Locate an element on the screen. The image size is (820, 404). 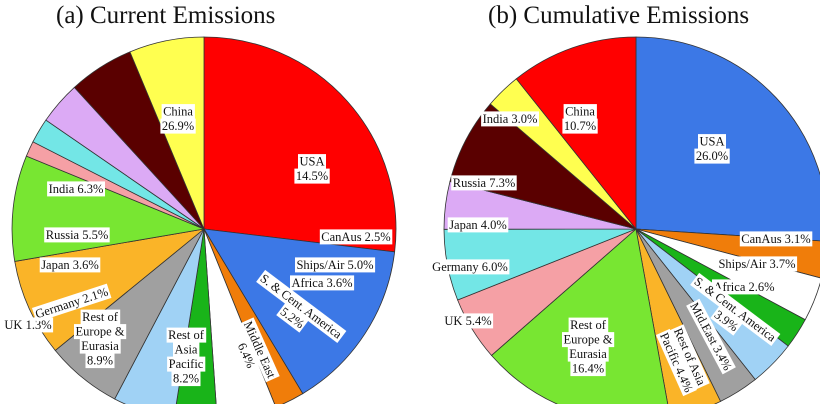
slice-label-line: Germany 6.0% is located at coordinates (470, 267).